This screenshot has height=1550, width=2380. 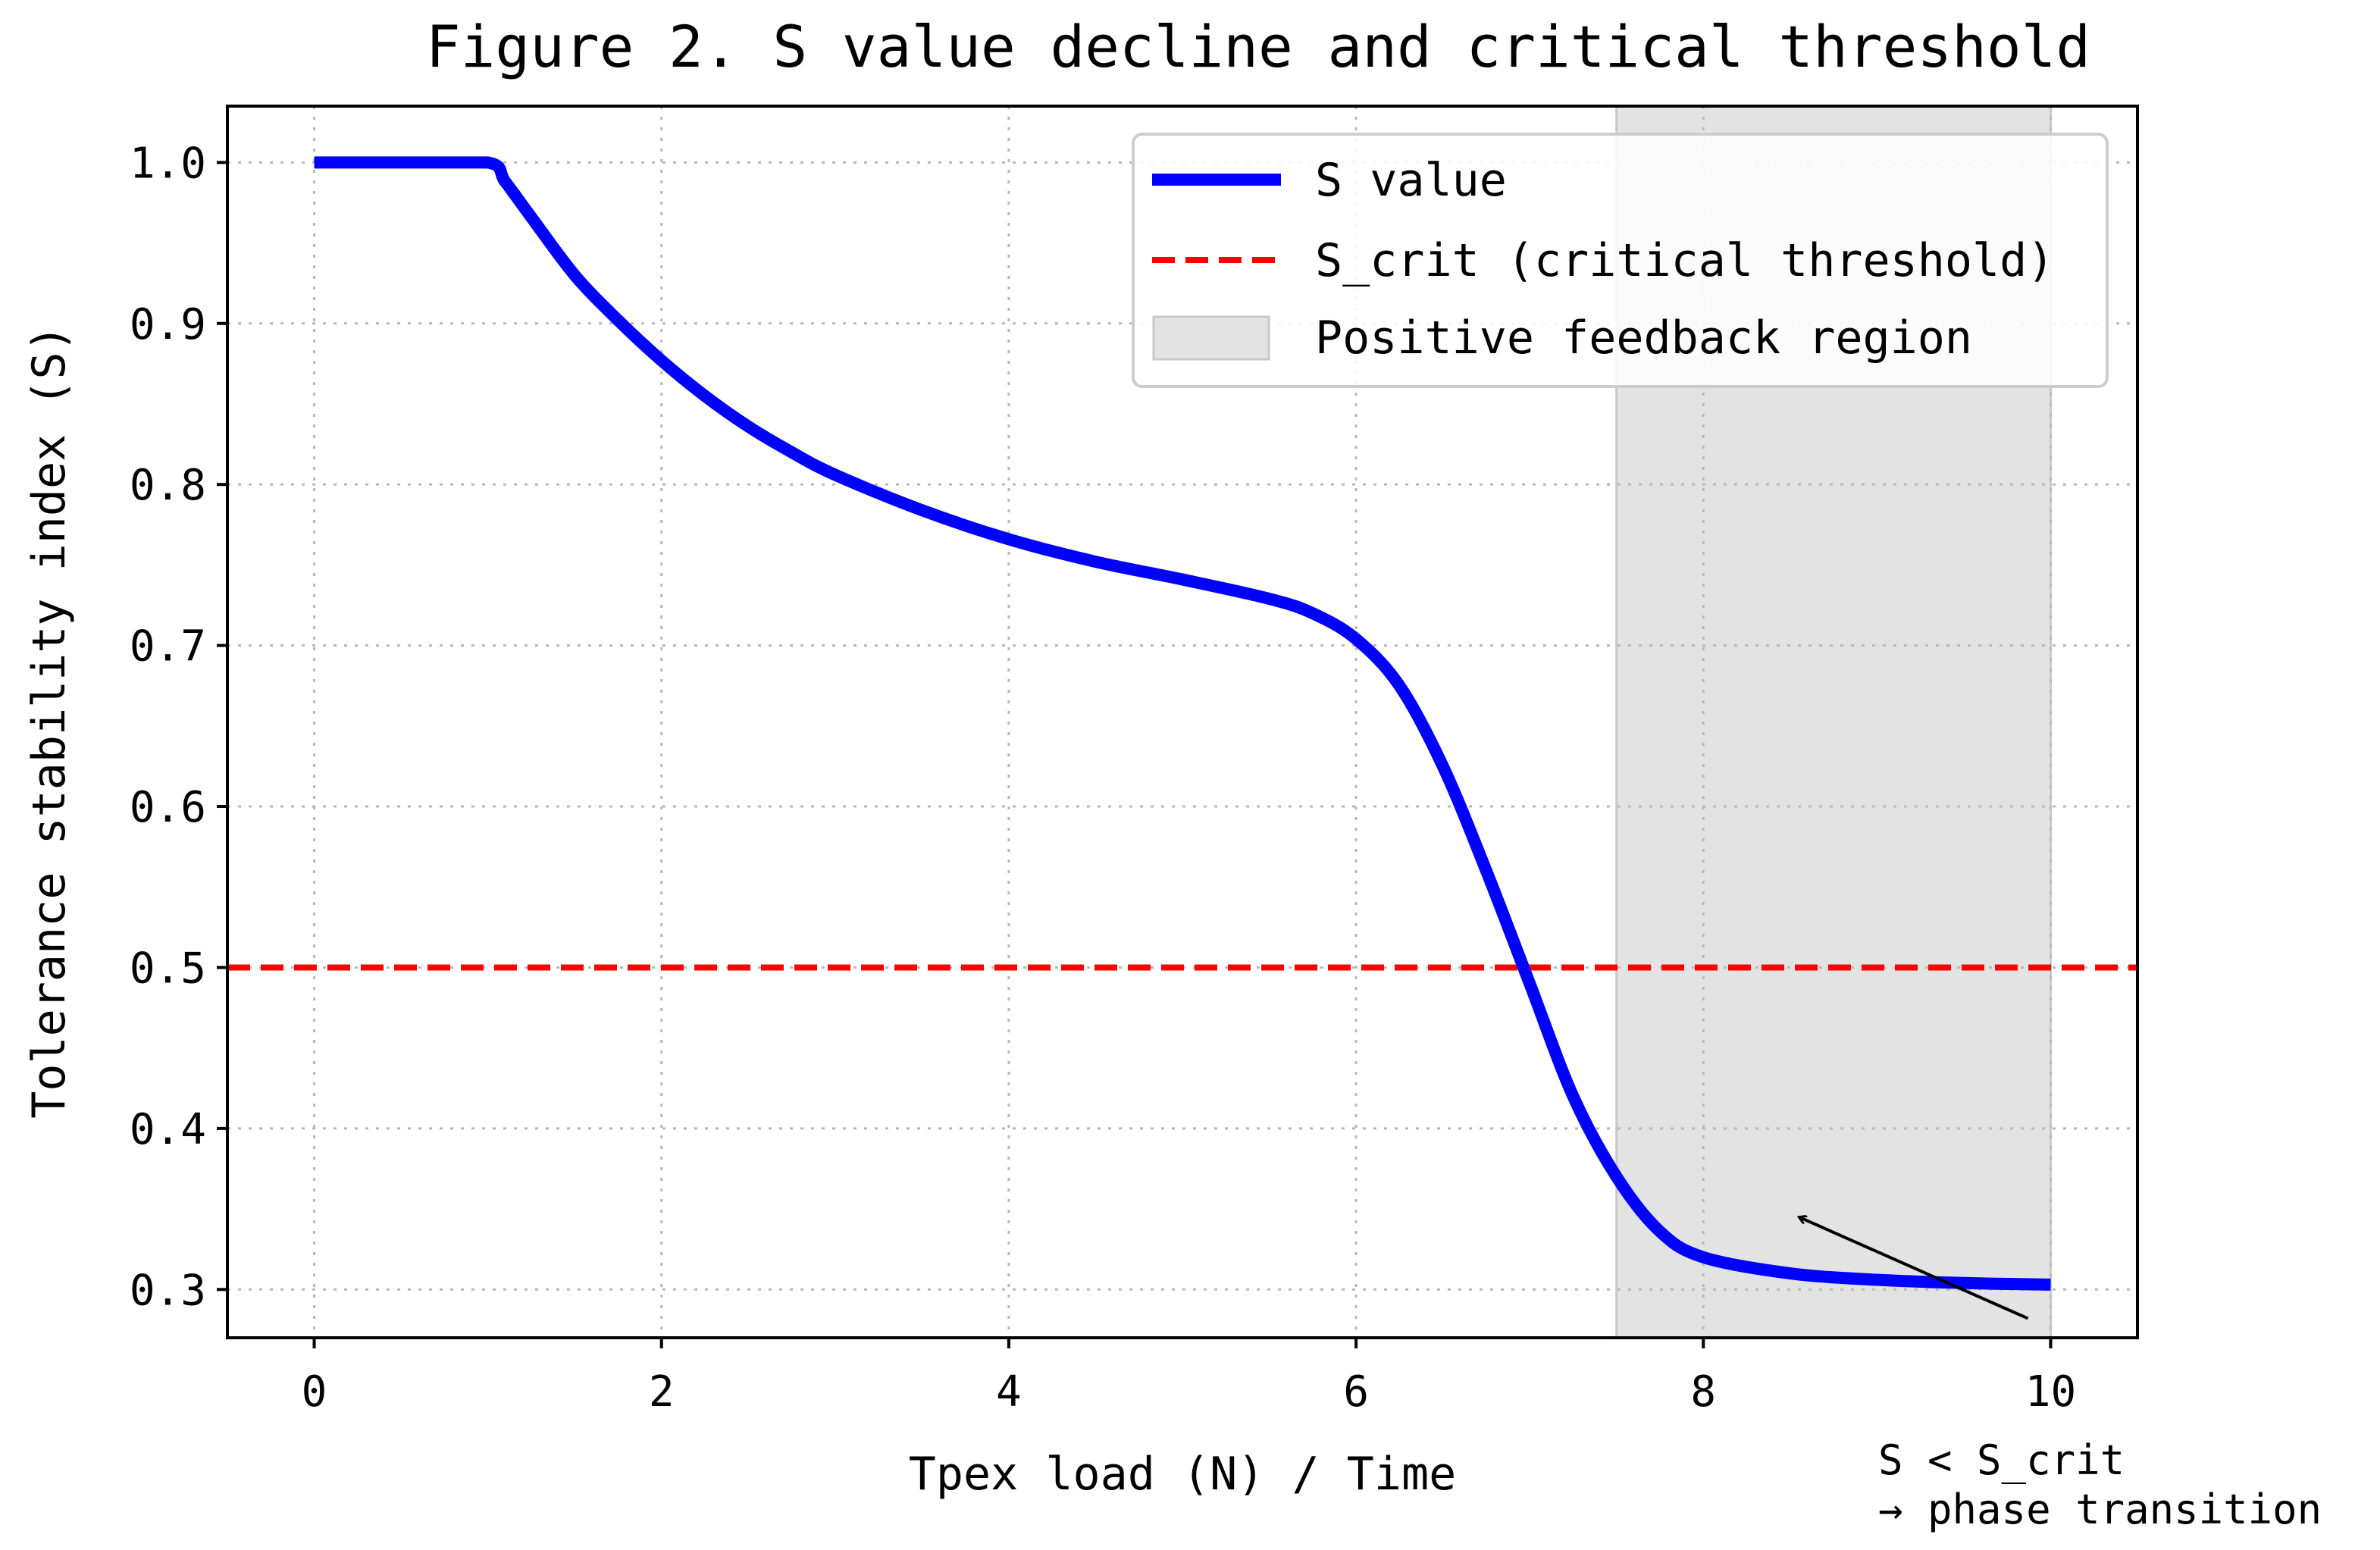 What do you see at coordinates (2050, 1392) in the screenshot?
I see `x-tick-label: 10` at bounding box center [2050, 1392].